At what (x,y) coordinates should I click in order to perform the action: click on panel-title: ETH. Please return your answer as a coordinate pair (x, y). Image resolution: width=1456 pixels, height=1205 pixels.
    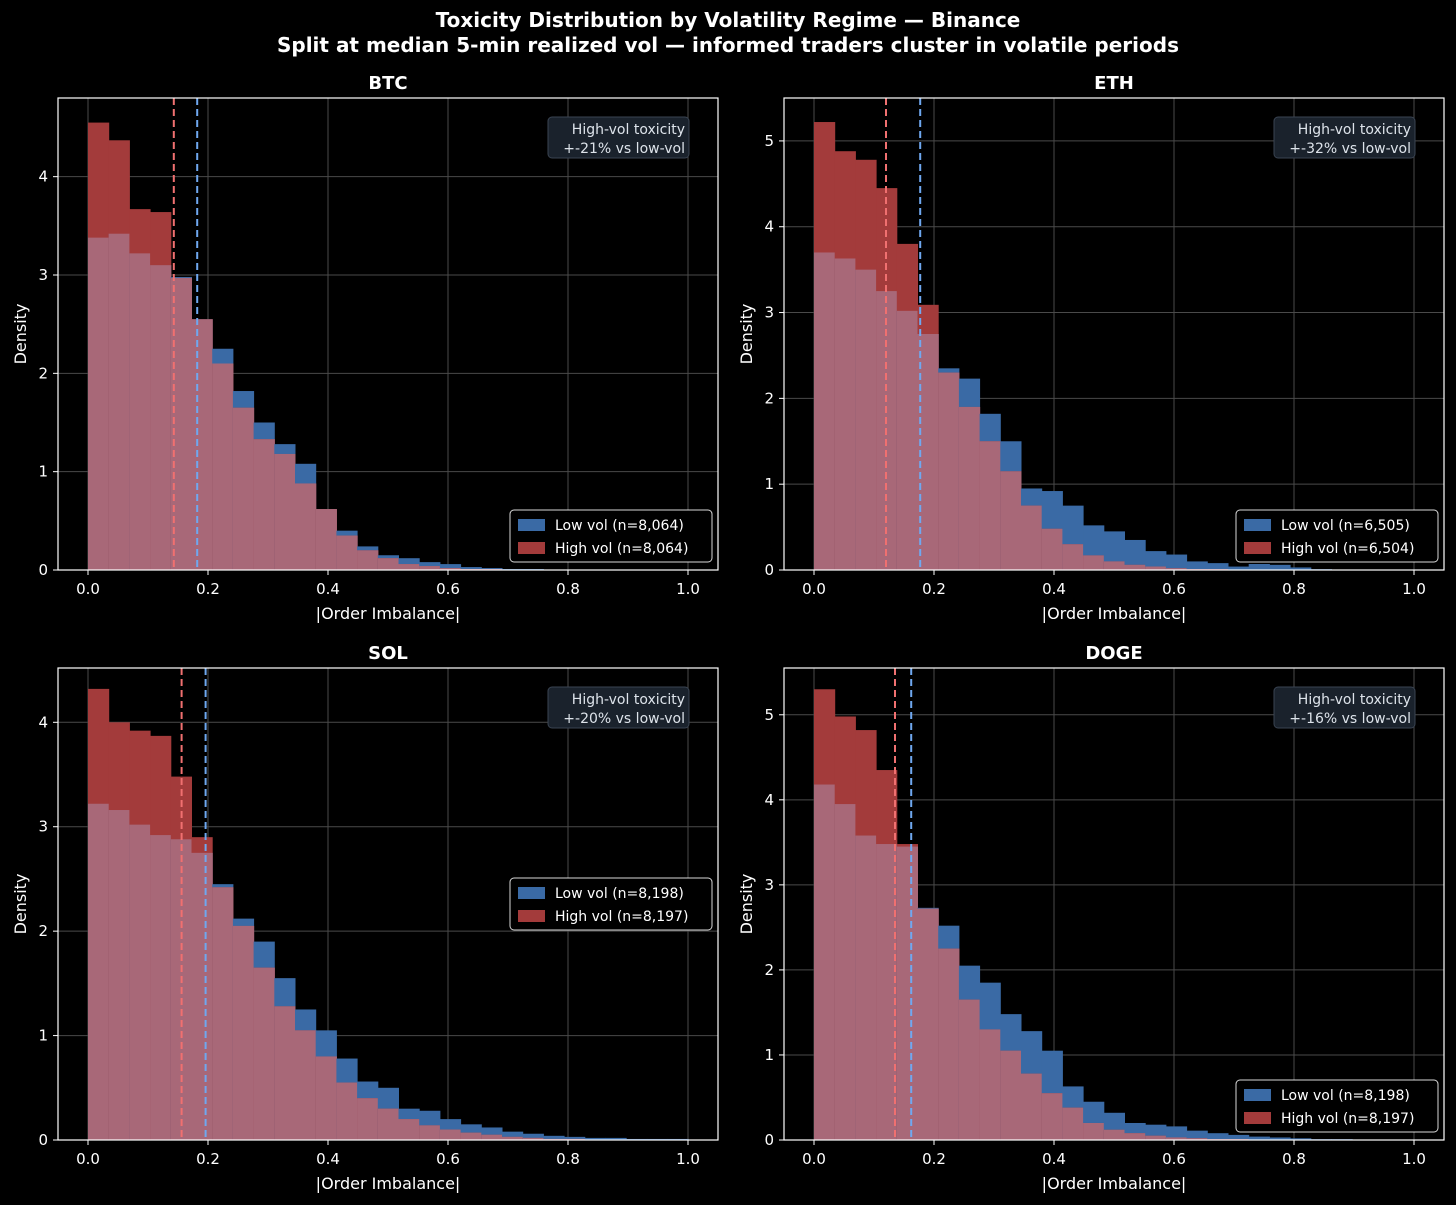
    Looking at the image, I should click on (1114, 83).